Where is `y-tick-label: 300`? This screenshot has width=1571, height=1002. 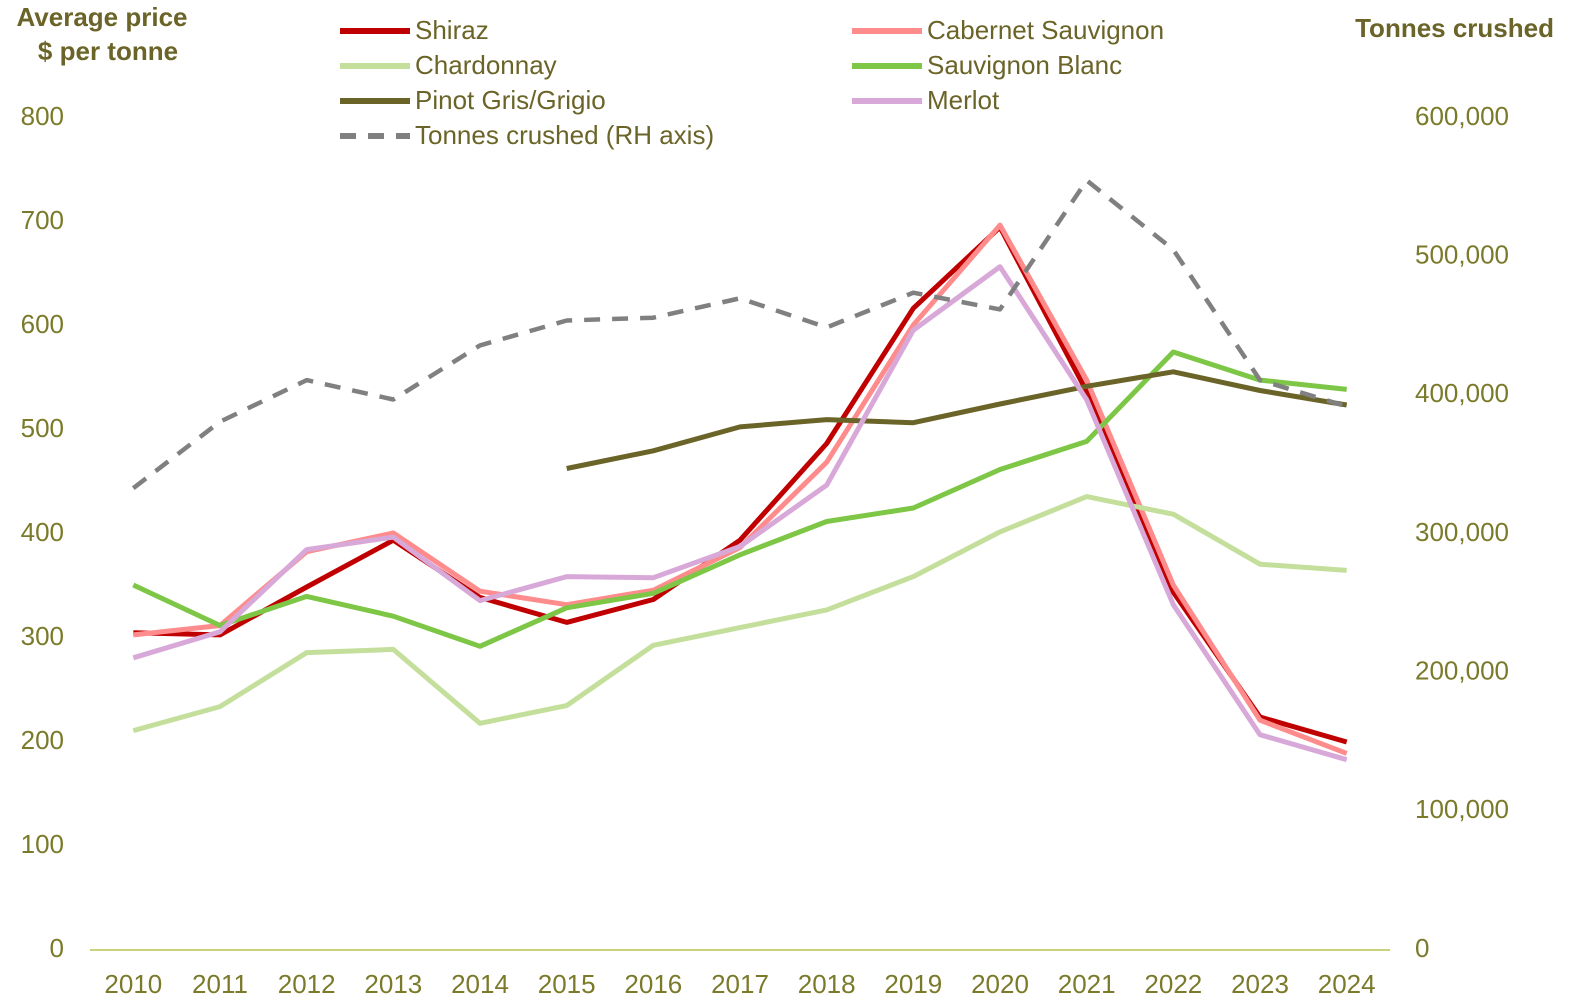
y-tick-label: 300 is located at coordinates (42, 636).